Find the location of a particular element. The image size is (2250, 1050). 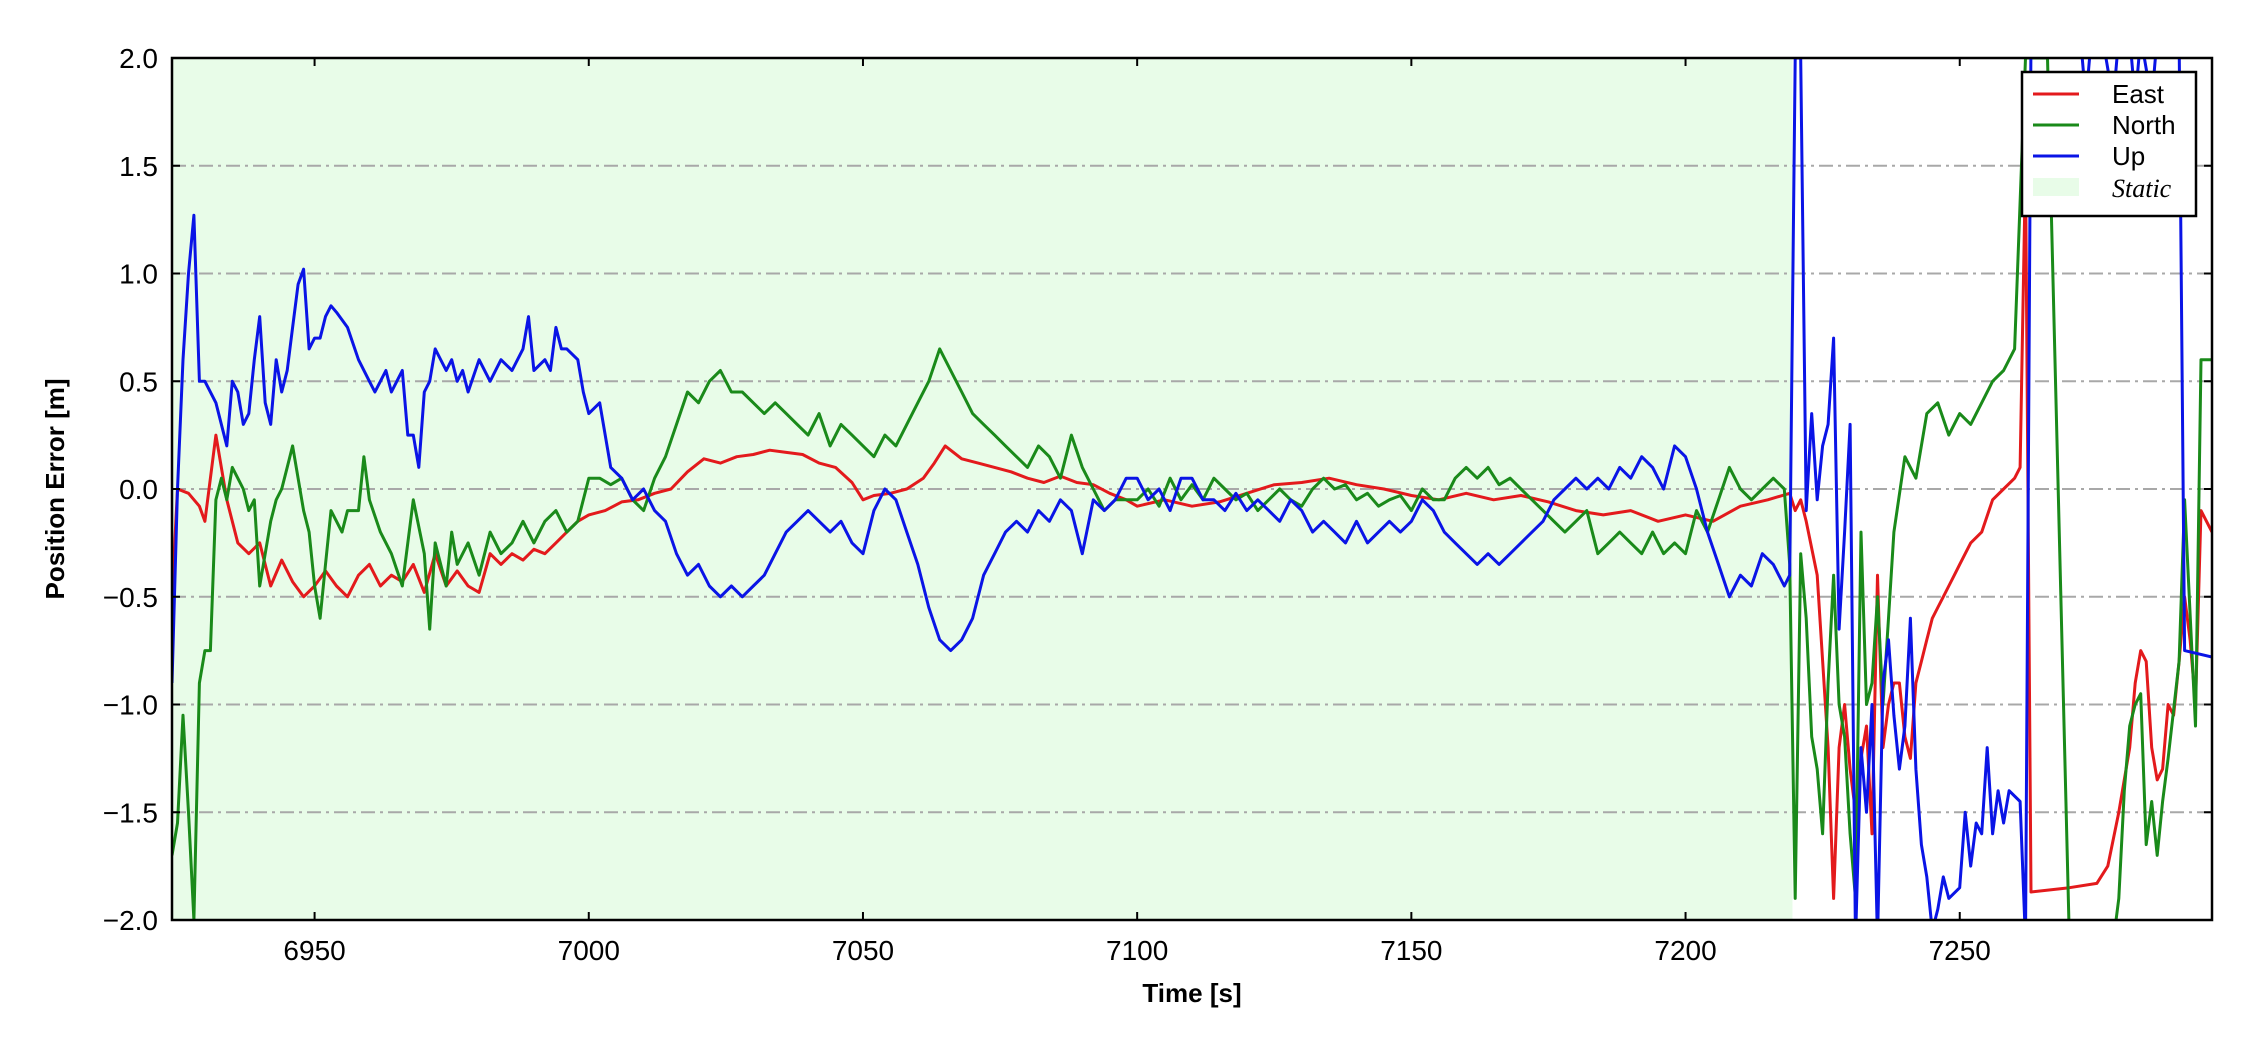

x-axis-title: Time [s] is located at coordinates (1191, 993).